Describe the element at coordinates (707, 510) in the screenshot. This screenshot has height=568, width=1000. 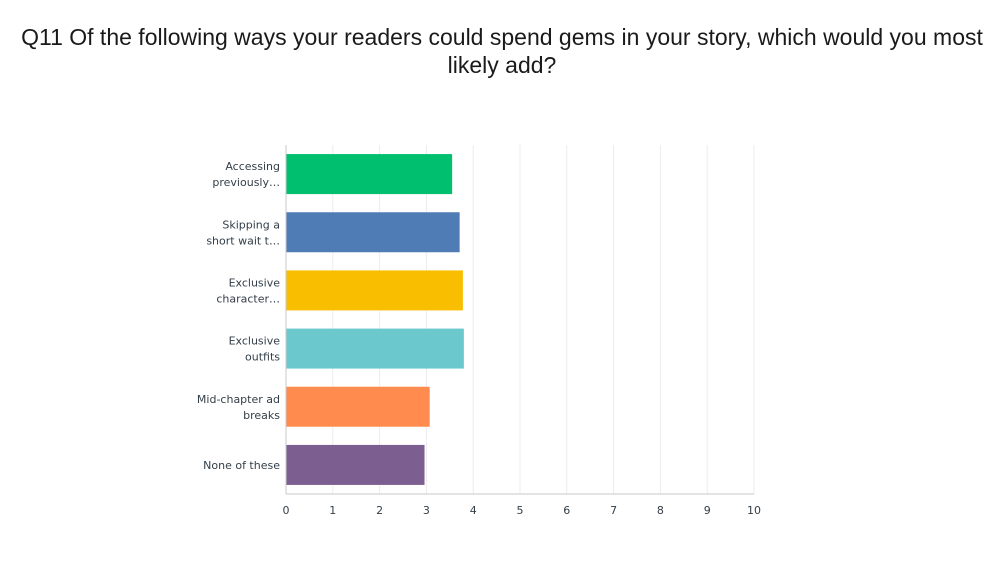
I see `x-tick-label: 9` at that location.